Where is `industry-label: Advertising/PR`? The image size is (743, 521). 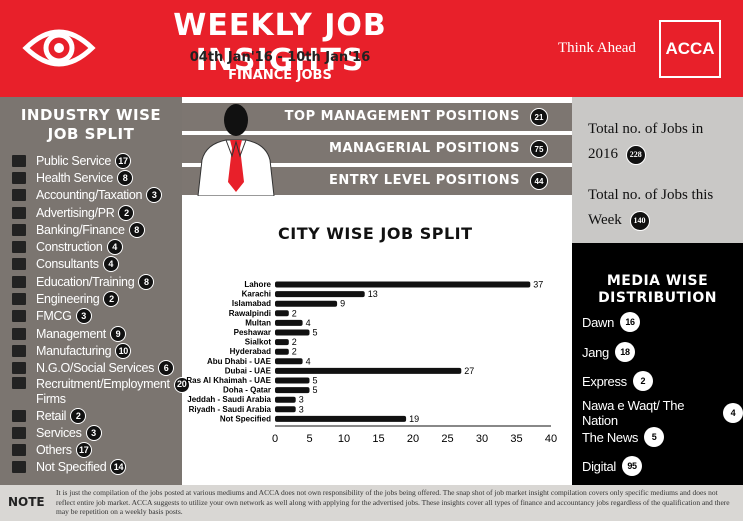
industry-label: Advertising/PR is located at coordinates (75, 212).